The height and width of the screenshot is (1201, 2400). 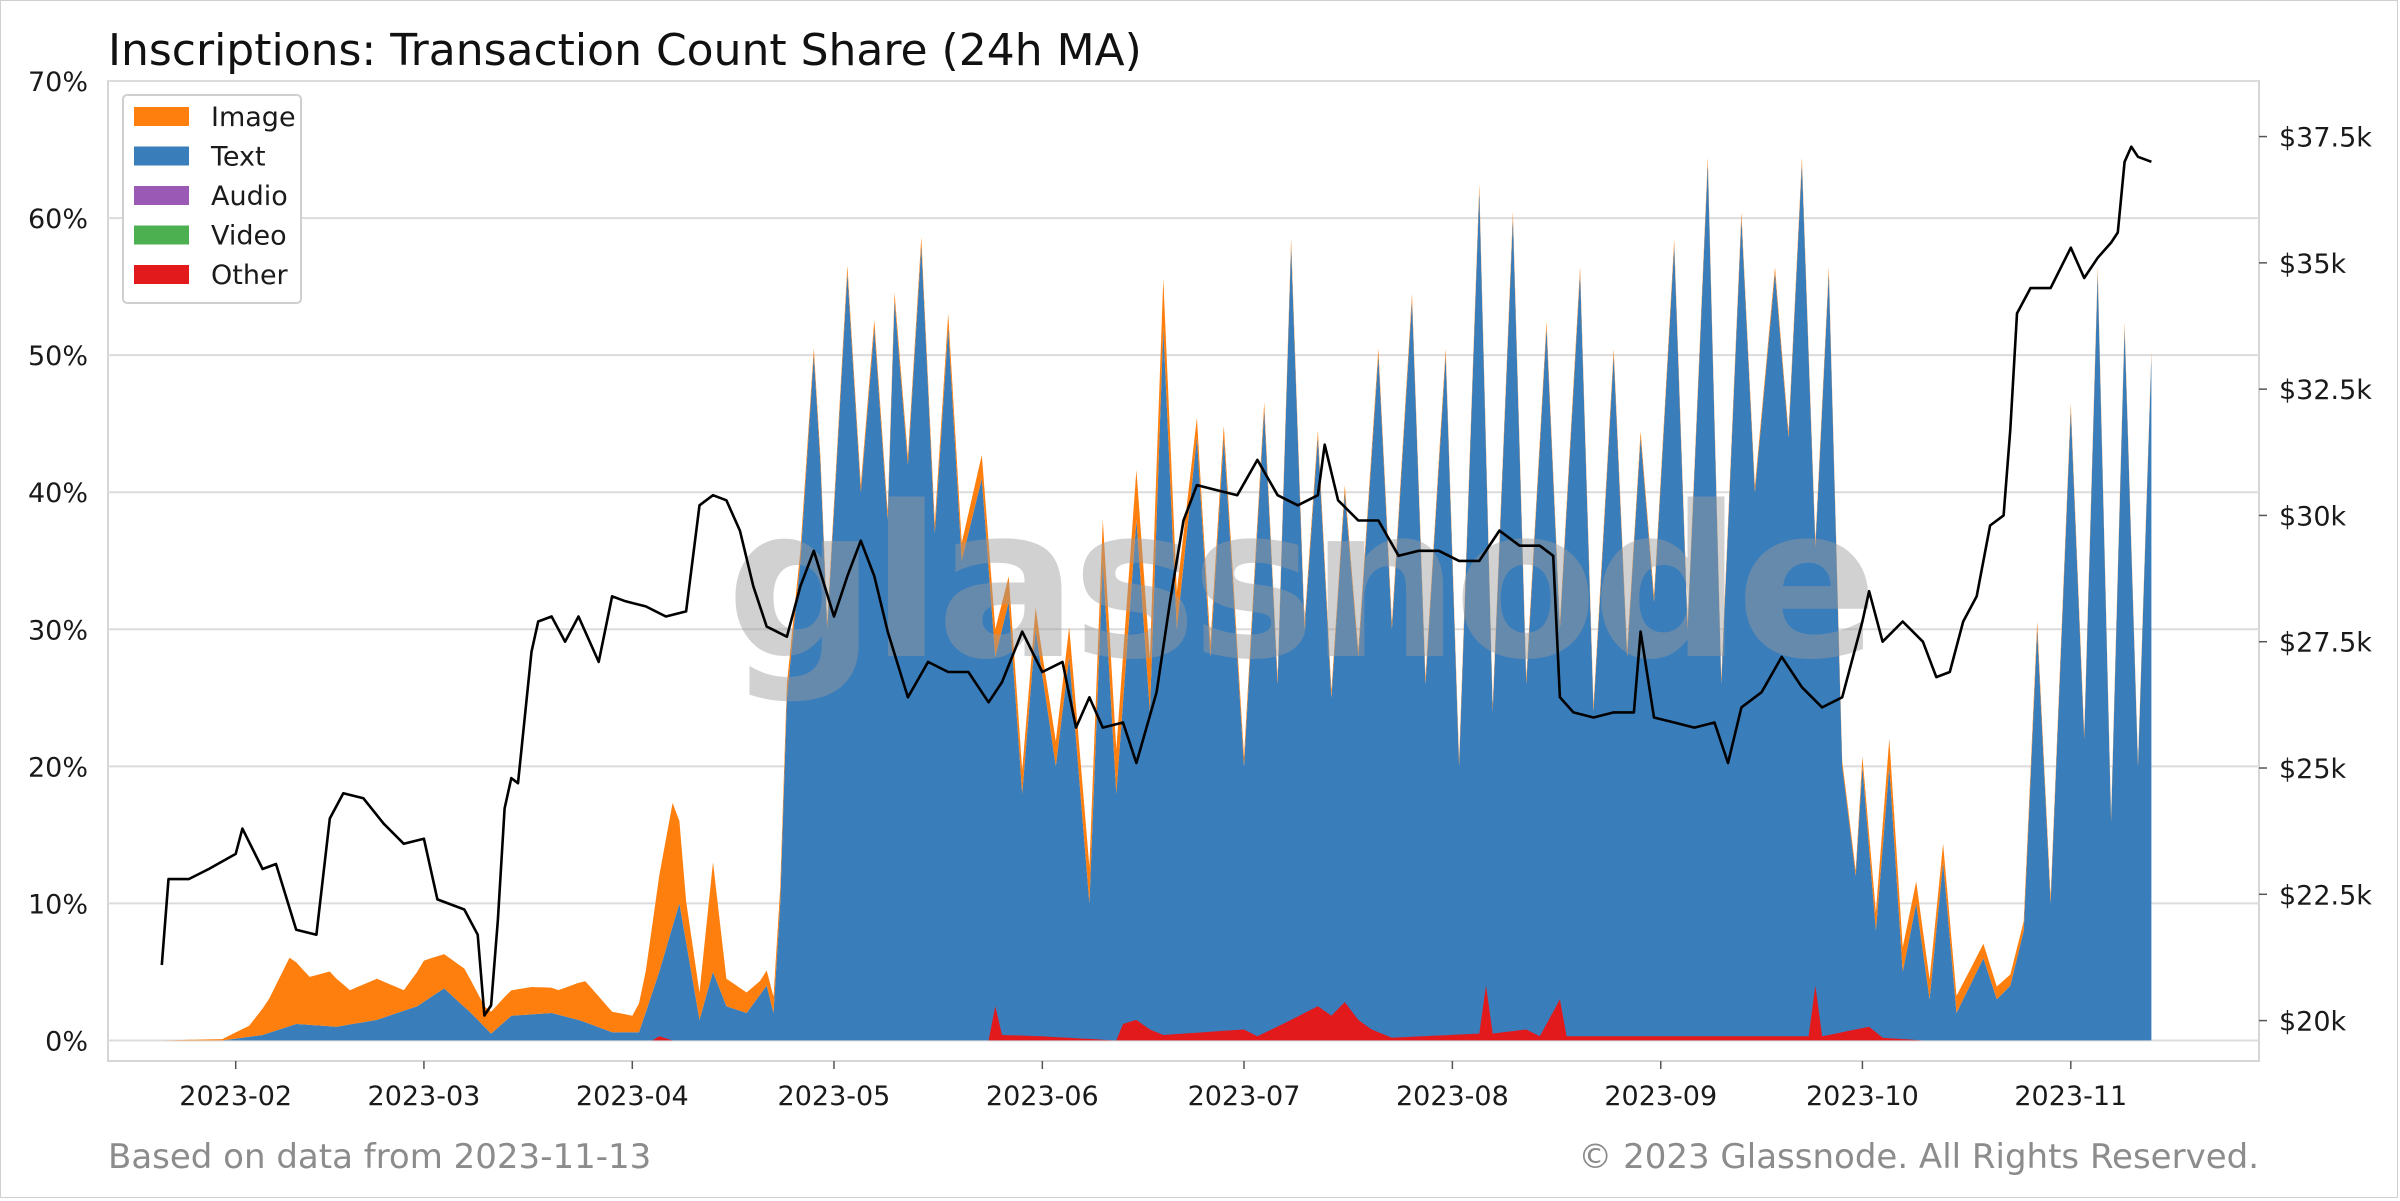 What do you see at coordinates (1244, 1096) in the screenshot?
I see `x-tick-label: 2023-07` at bounding box center [1244, 1096].